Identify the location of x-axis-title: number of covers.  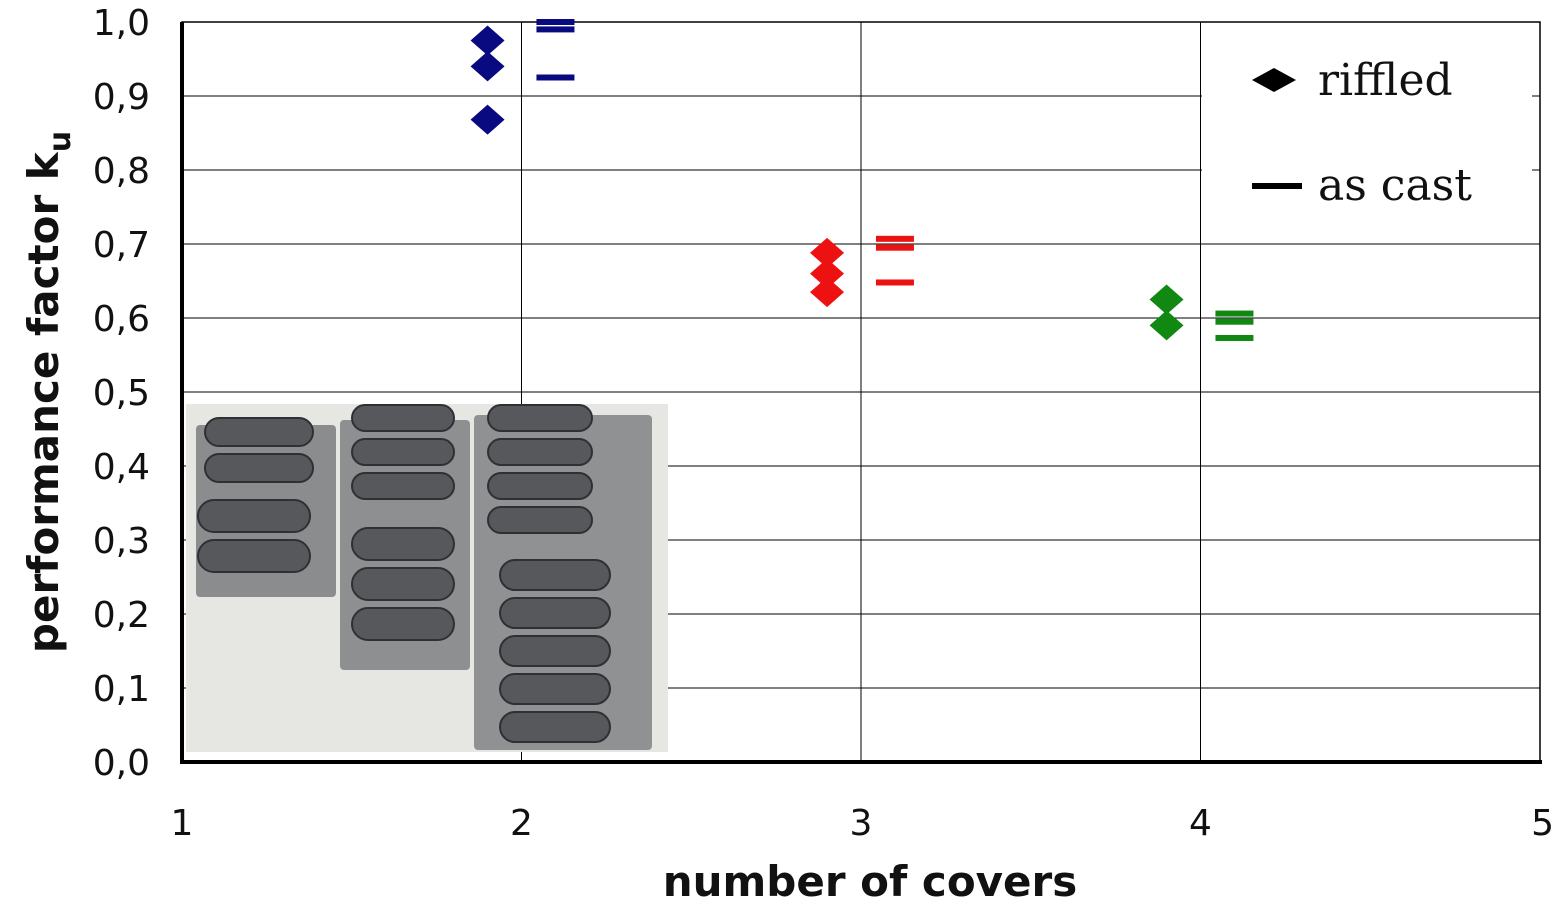
(870, 879).